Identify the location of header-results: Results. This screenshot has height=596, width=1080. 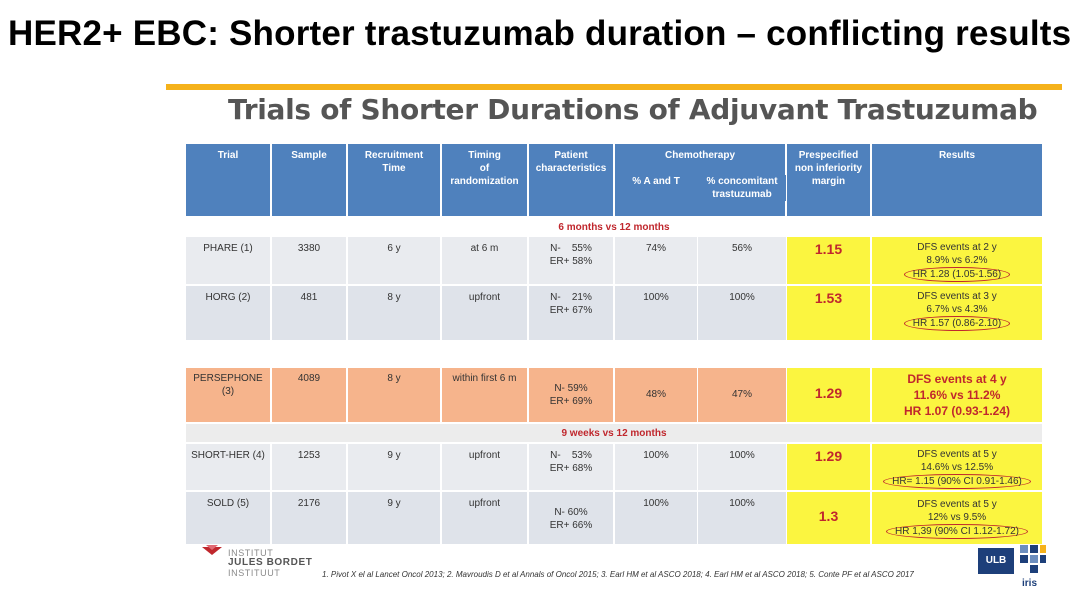
(957, 180).